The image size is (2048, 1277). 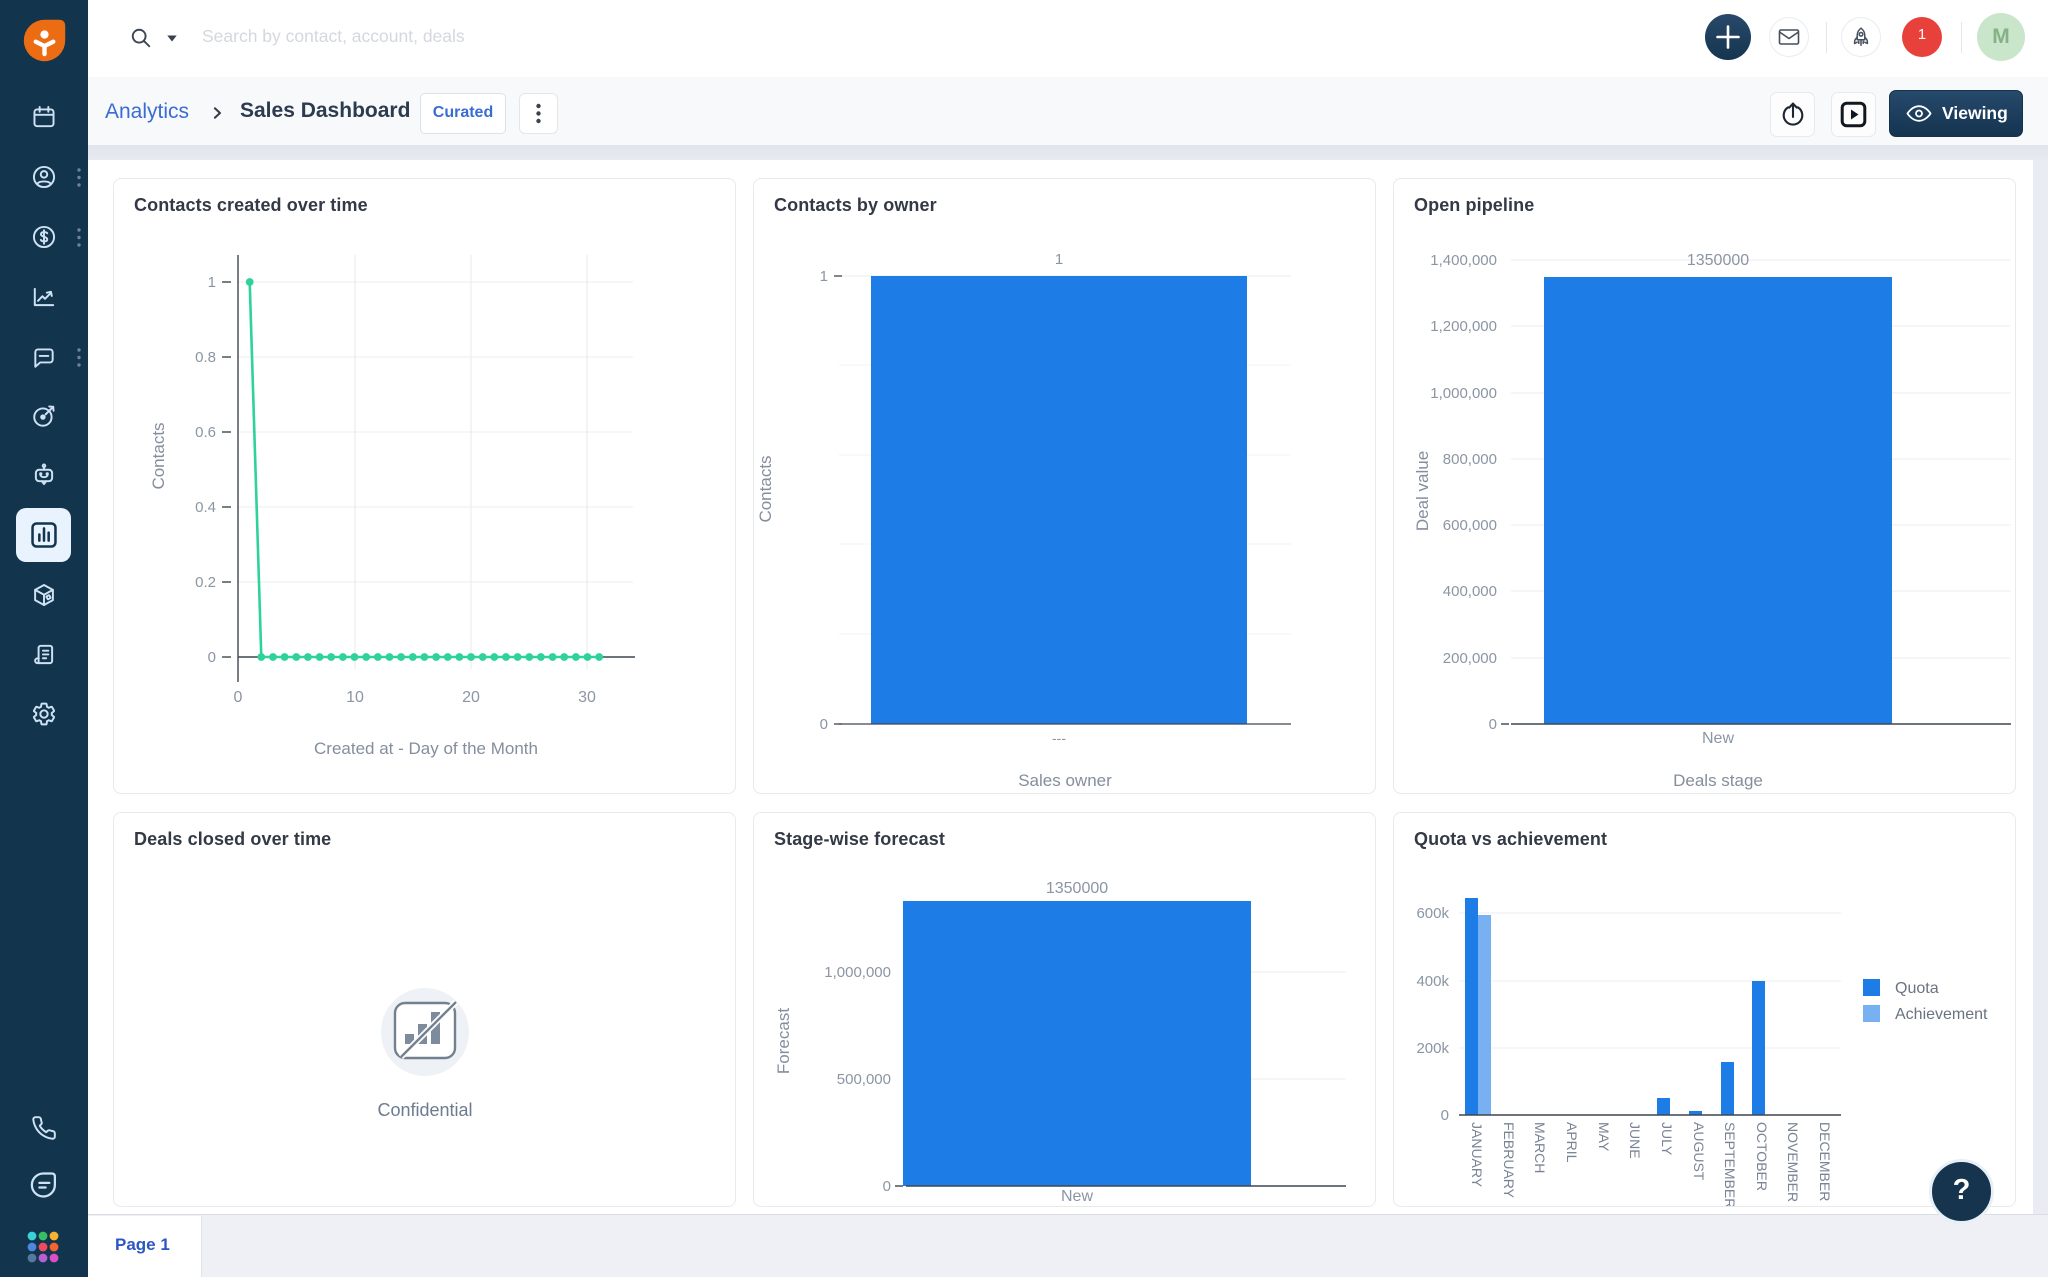 What do you see at coordinates (1477, 1155) in the screenshot?
I see `svg-text: JANUARY` at bounding box center [1477, 1155].